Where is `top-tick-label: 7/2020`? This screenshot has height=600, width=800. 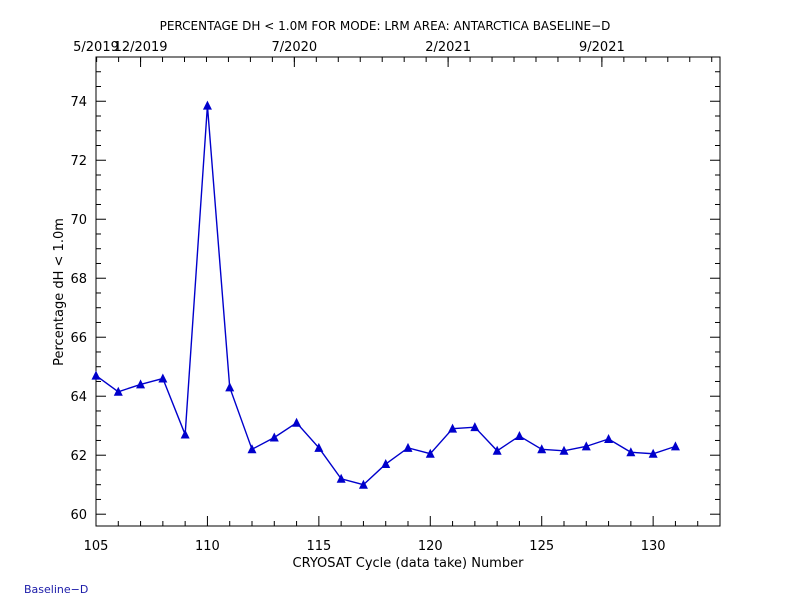 top-tick-label: 7/2020 is located at coordinates (294, 47).